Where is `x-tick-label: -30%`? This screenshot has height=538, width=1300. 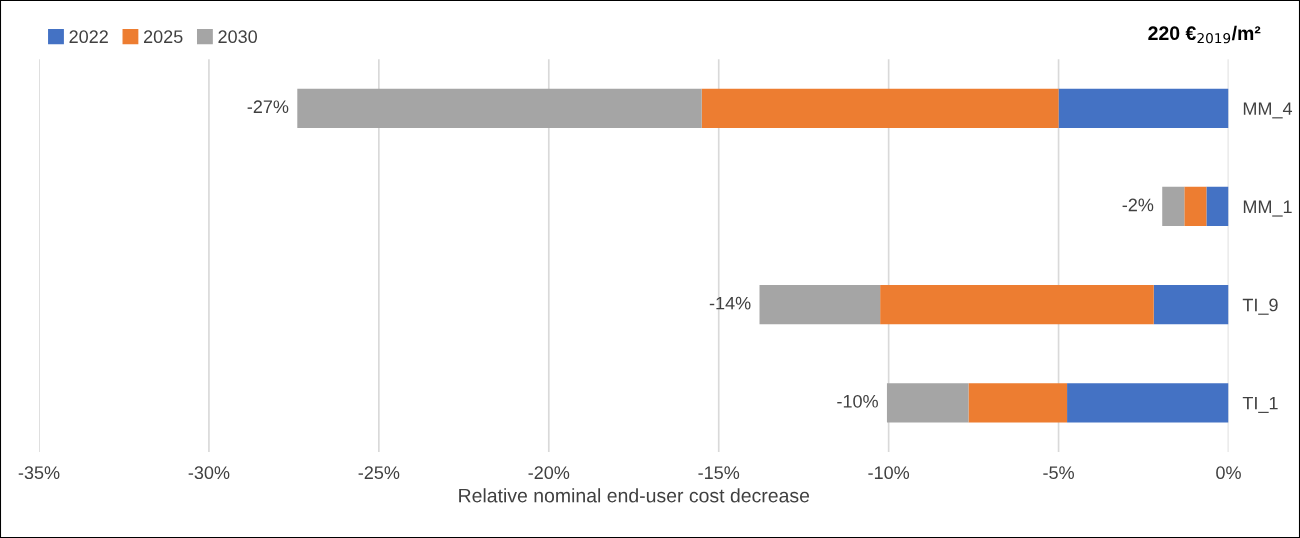
x-tick-label: -30% is located at coordinates (209, 473).